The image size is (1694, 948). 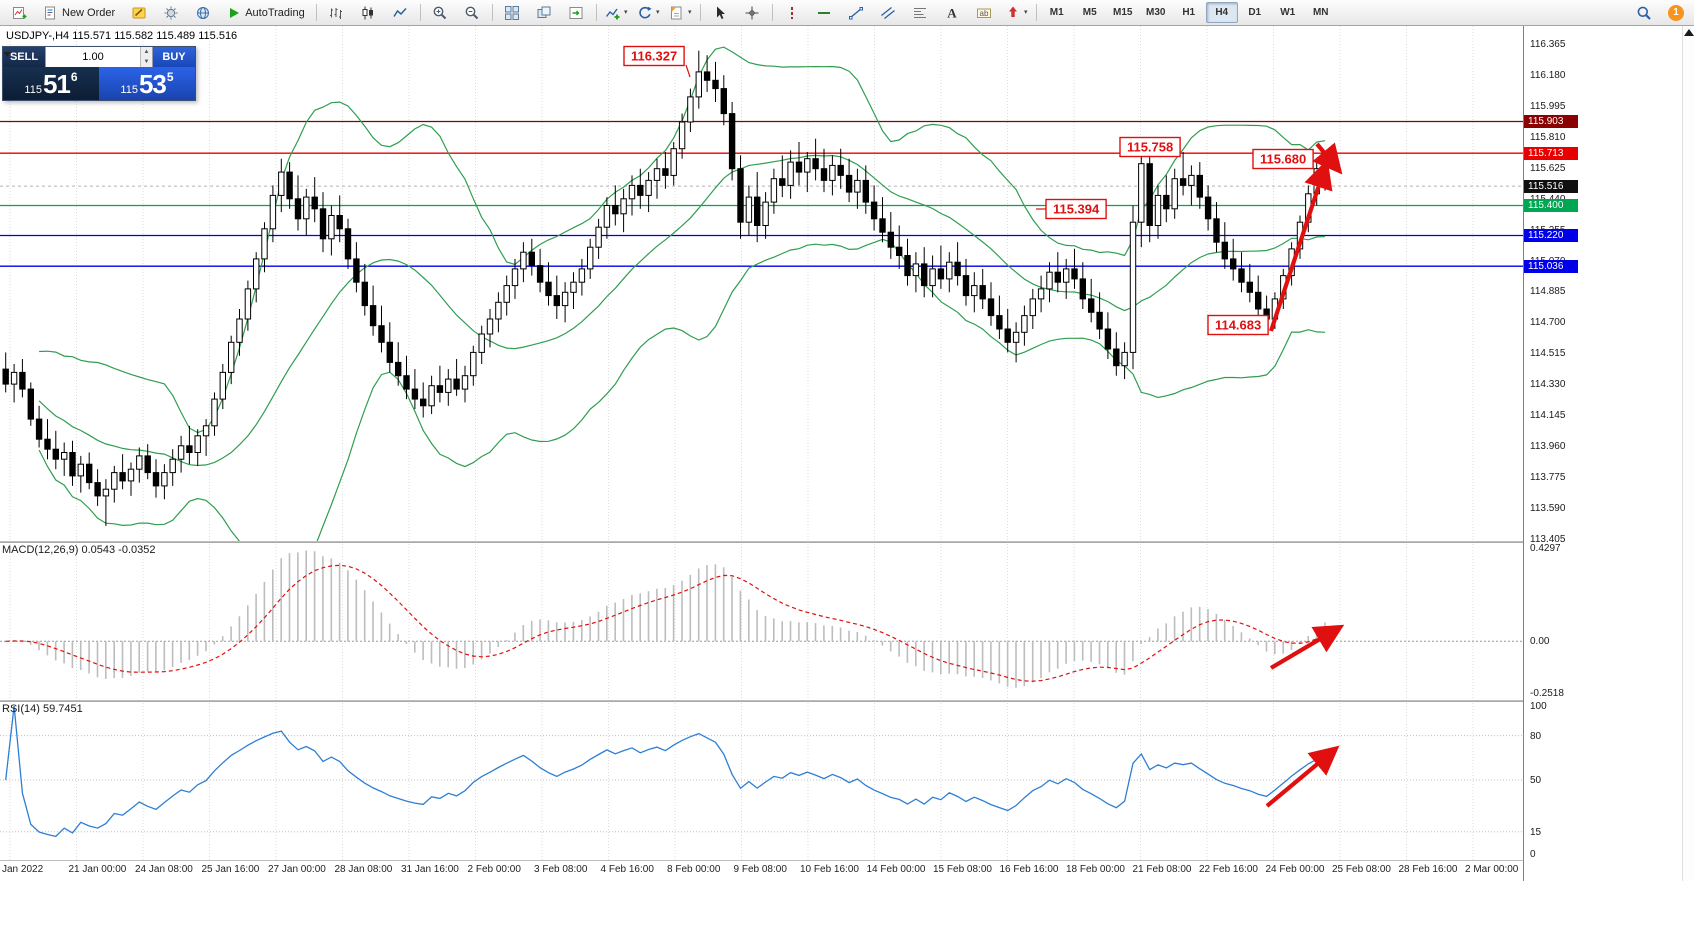 What do you see at coordinates (1548, 508) in the screenshot?
I see `price-tick: 113.590` at bounding box center [1548, 508].